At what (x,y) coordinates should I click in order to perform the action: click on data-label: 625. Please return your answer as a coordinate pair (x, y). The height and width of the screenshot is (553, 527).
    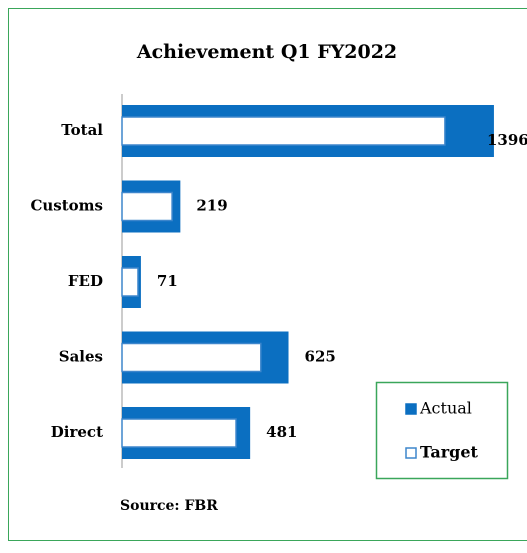
    Looking at the image, I should click on (320, 357).